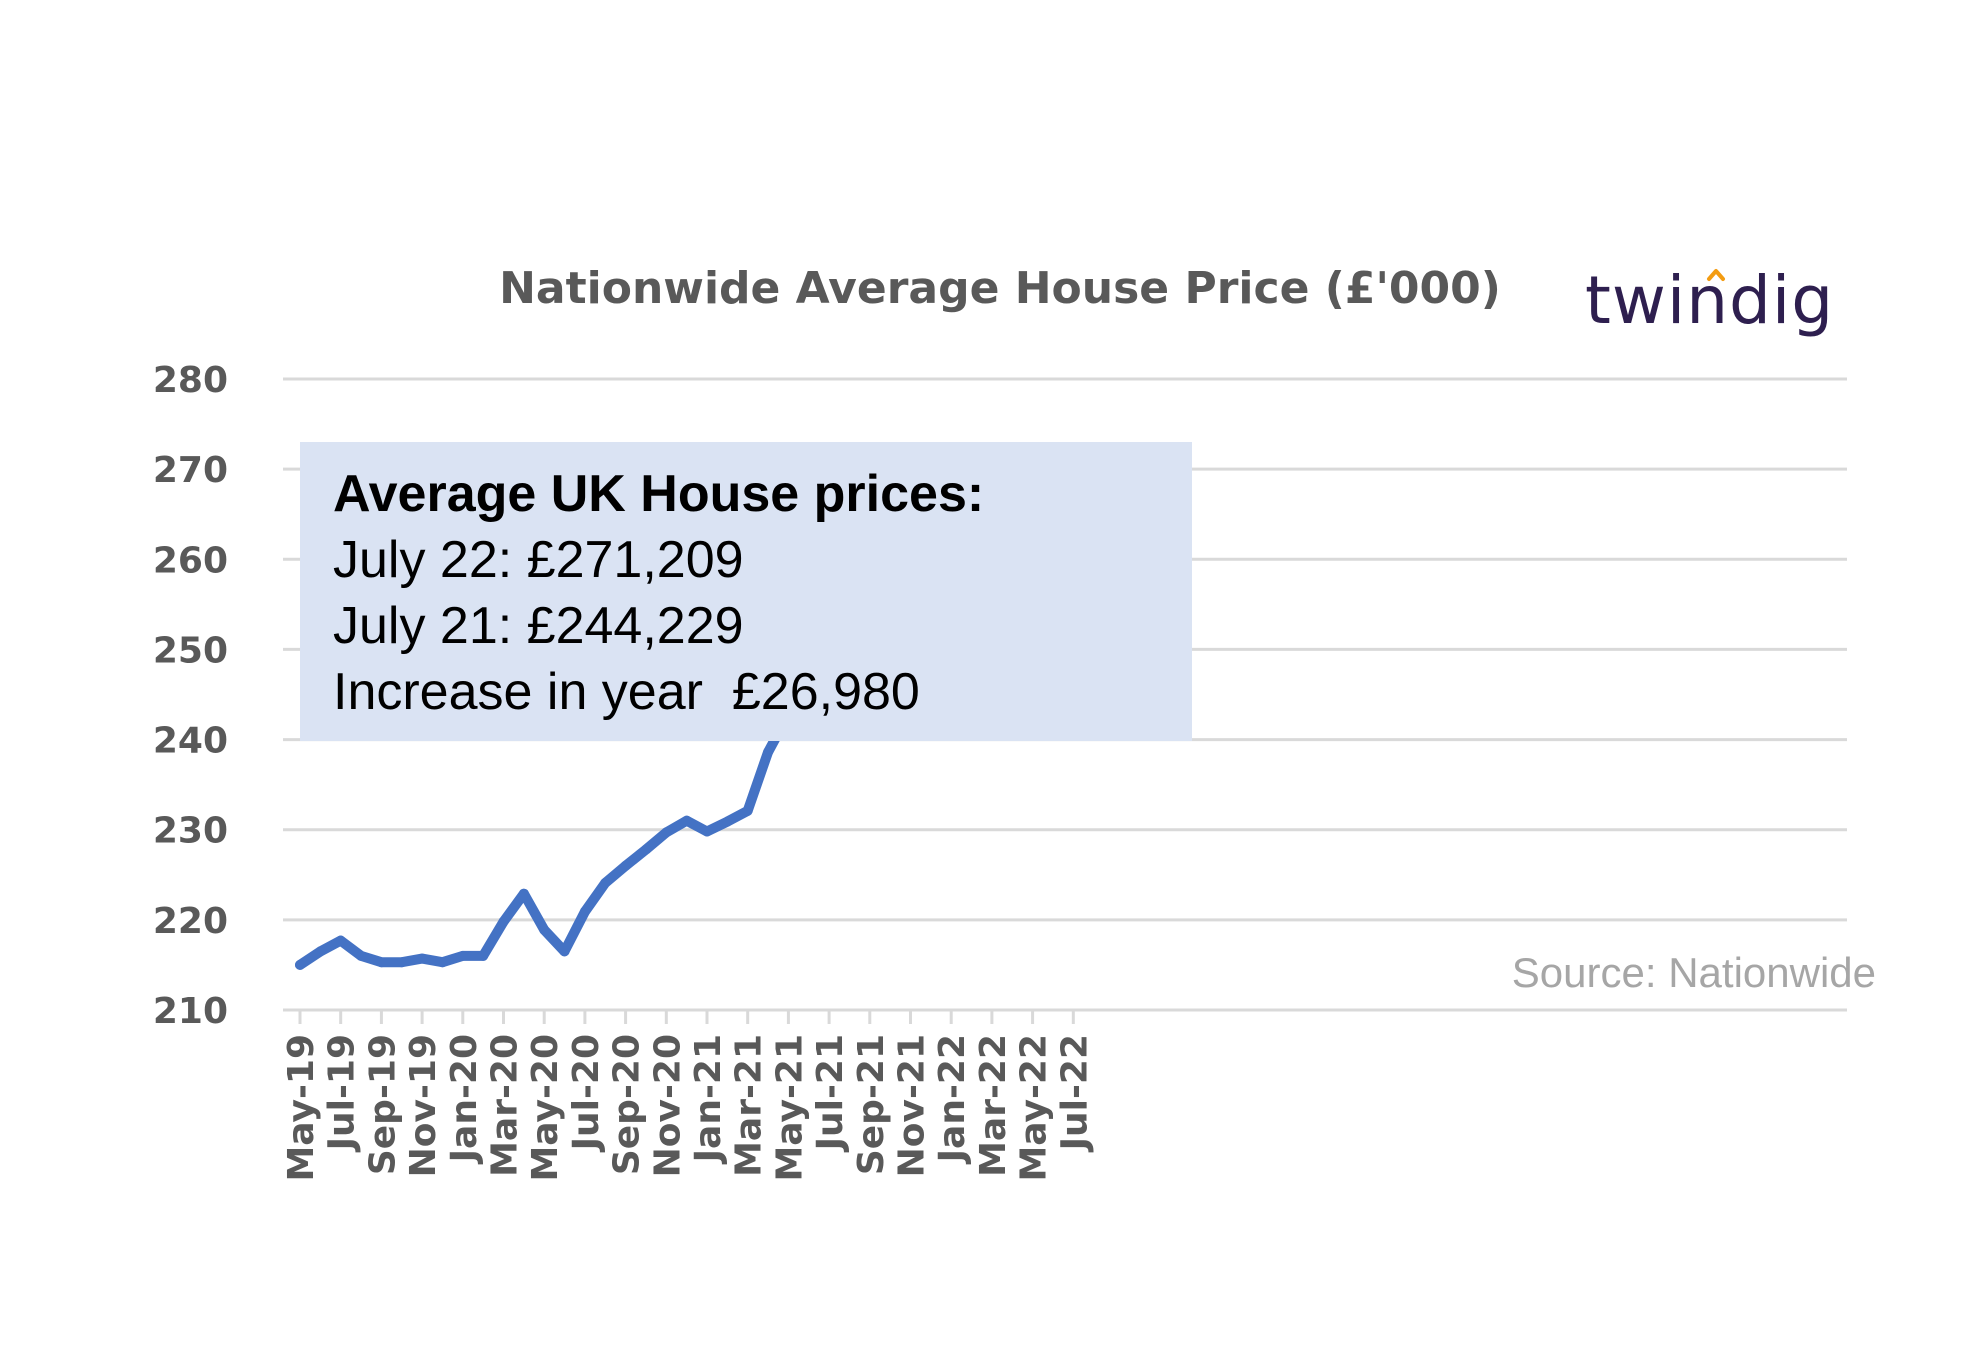 This screenshot has width=1985, height=1366. I want to click on y-tick-label: 270, so click(190, 470).